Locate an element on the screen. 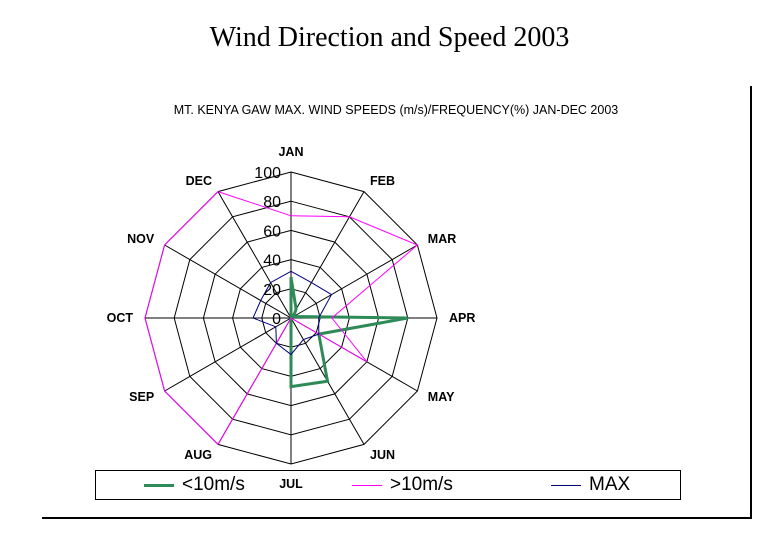 This screenshot has height=540, width=779. radial-tick-labels: 0 20 40 60 80 100 is located at coordinates (267, 246).